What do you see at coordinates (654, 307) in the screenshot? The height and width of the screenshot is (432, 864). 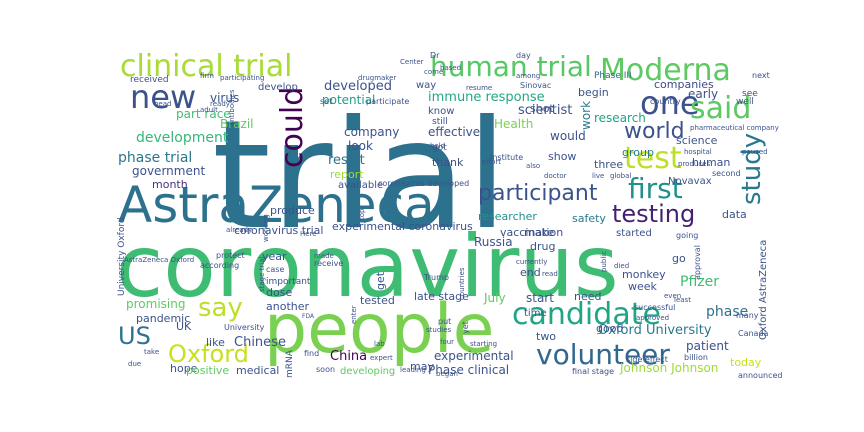 I see `word-successful: successful` at bounding box center [654, 307].